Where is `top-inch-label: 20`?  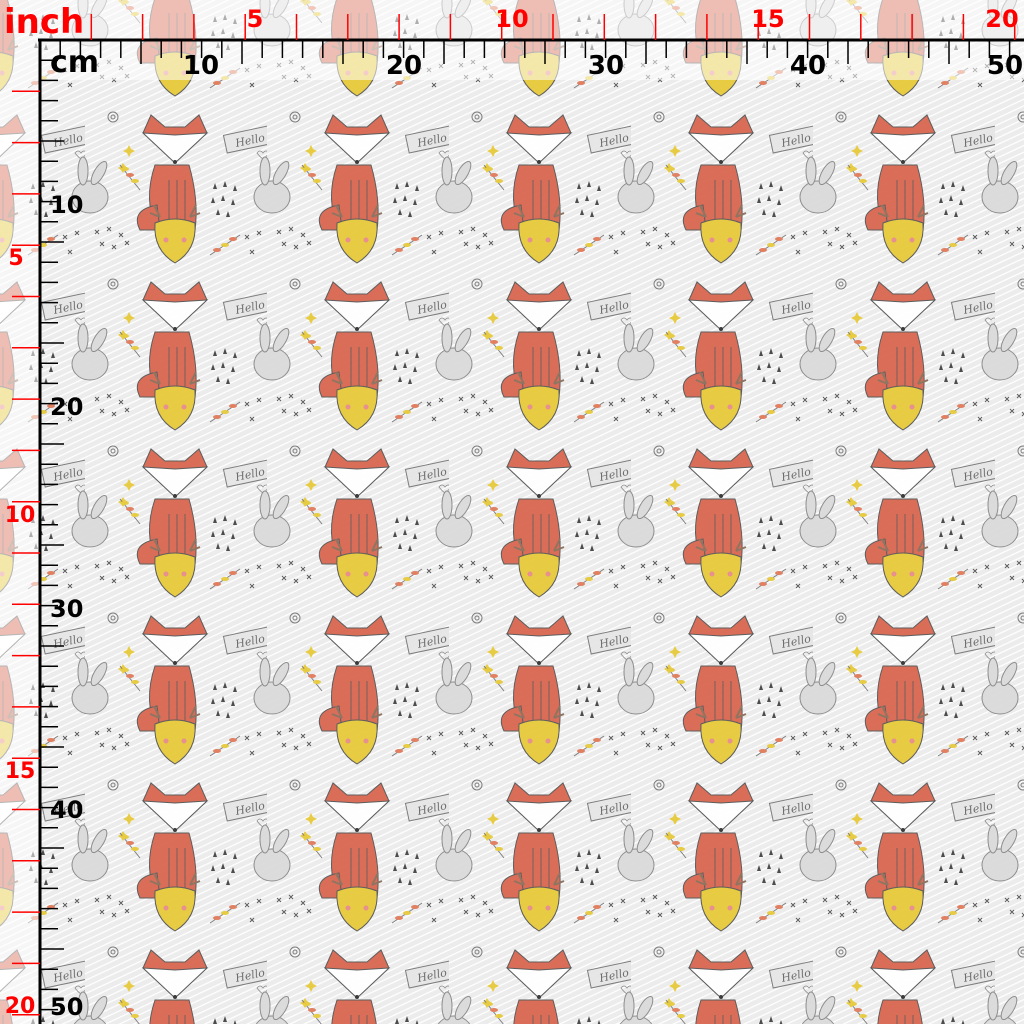
top-inch-label: 20 is located at coordinates (1001, 19).